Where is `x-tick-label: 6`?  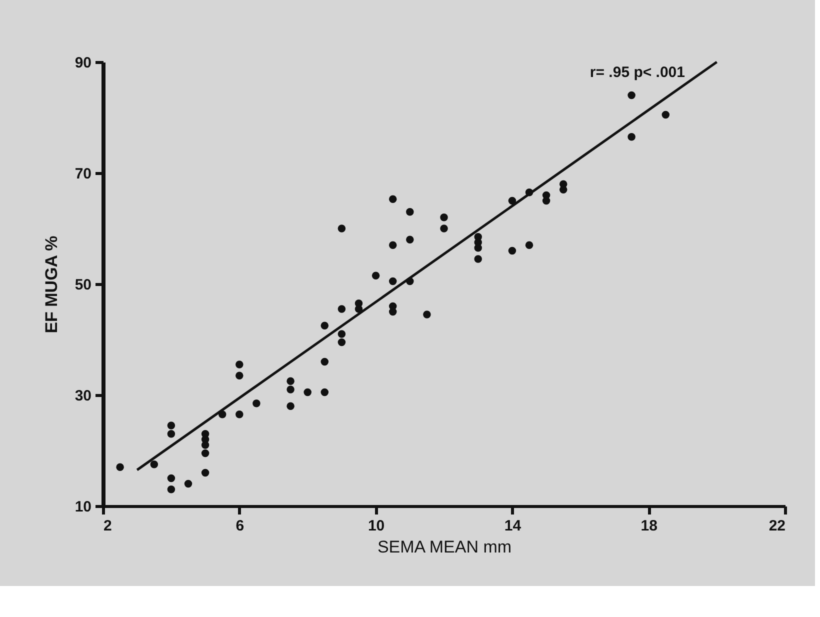
x-tick-label: 6 is located at coordinates (240, 526).